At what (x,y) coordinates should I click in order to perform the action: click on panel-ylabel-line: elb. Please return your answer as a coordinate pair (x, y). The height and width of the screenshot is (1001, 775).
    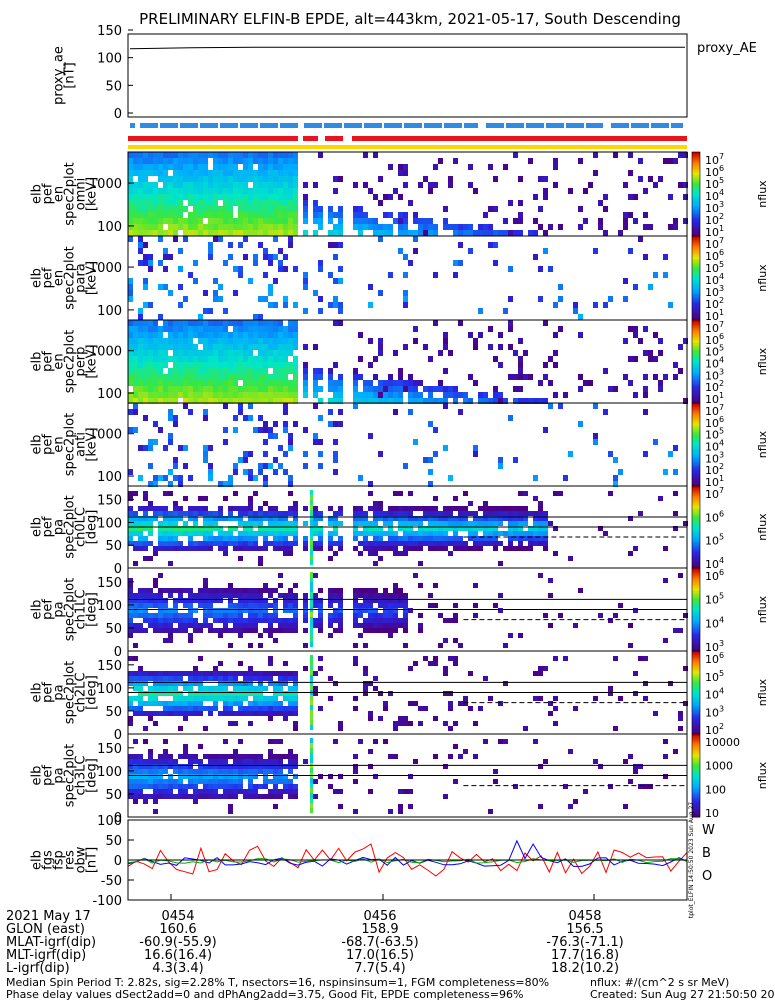
    Looking at the image, I should click on (37, 194).